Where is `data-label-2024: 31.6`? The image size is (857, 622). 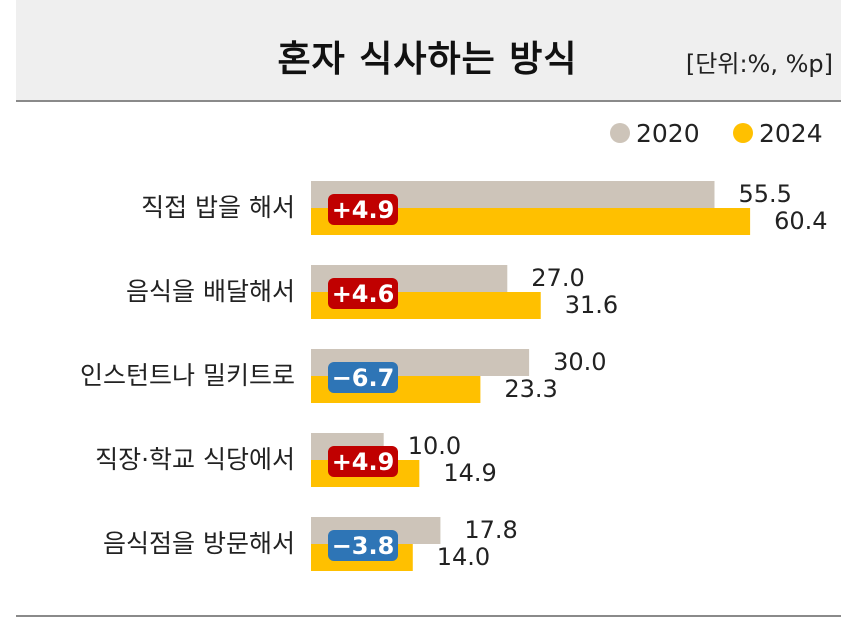
data-label-2024: 31.6 is located at coordinates (591, 305).